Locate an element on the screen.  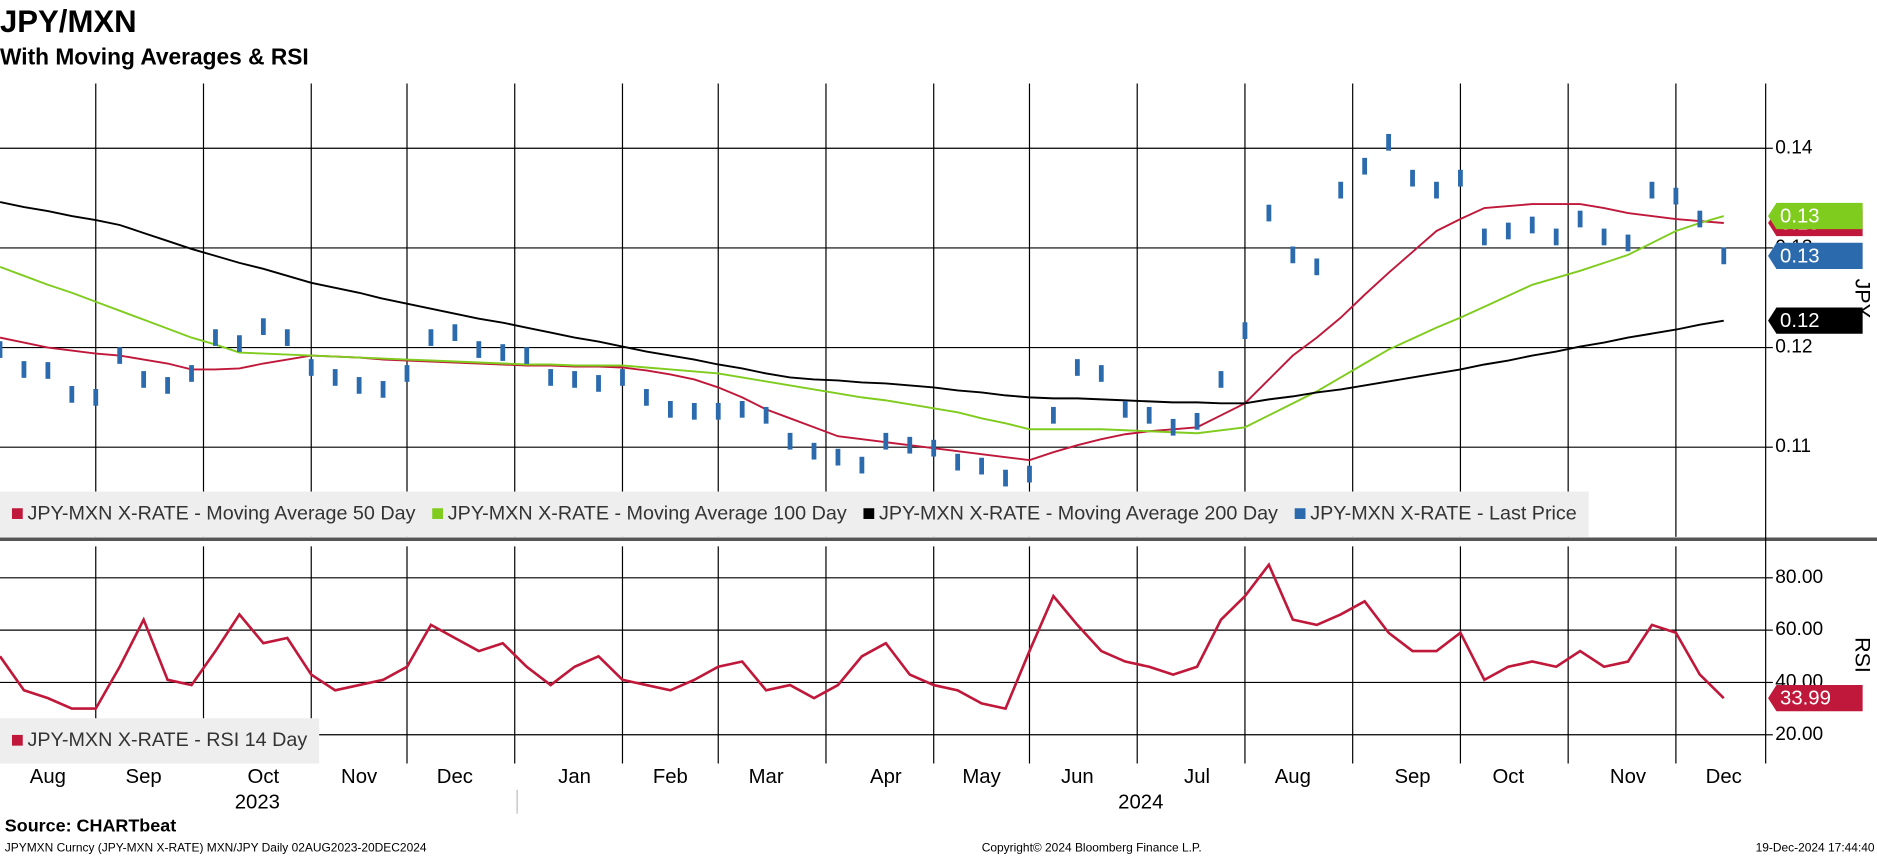
year-label: 2024 is located at coordinates (1140, 802).